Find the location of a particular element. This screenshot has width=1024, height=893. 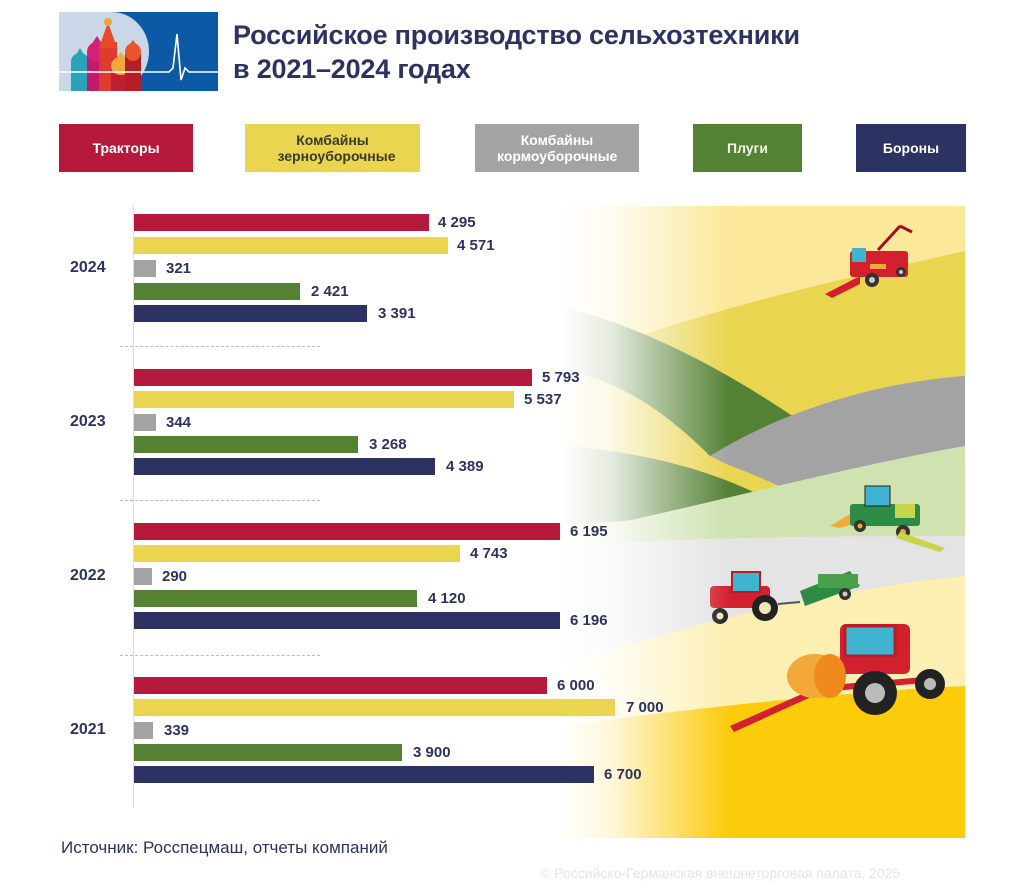

logo is located at coordinates (138, 51).